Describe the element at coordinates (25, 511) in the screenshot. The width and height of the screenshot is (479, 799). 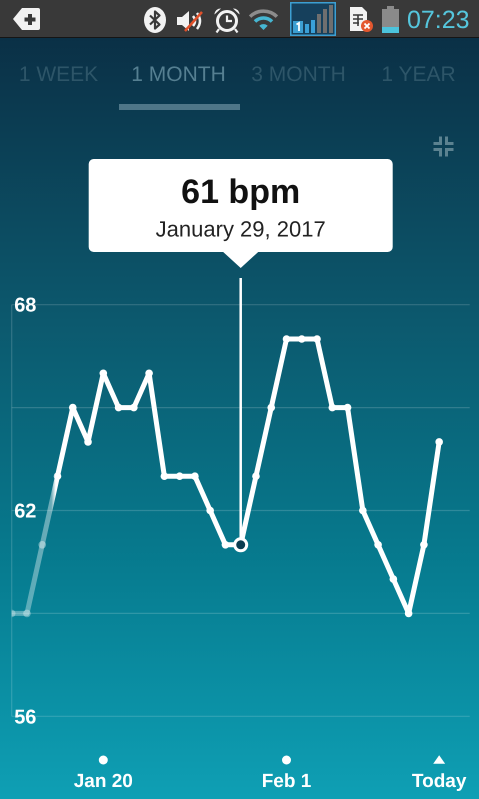
I see `y-tick-label: 62` at that location.